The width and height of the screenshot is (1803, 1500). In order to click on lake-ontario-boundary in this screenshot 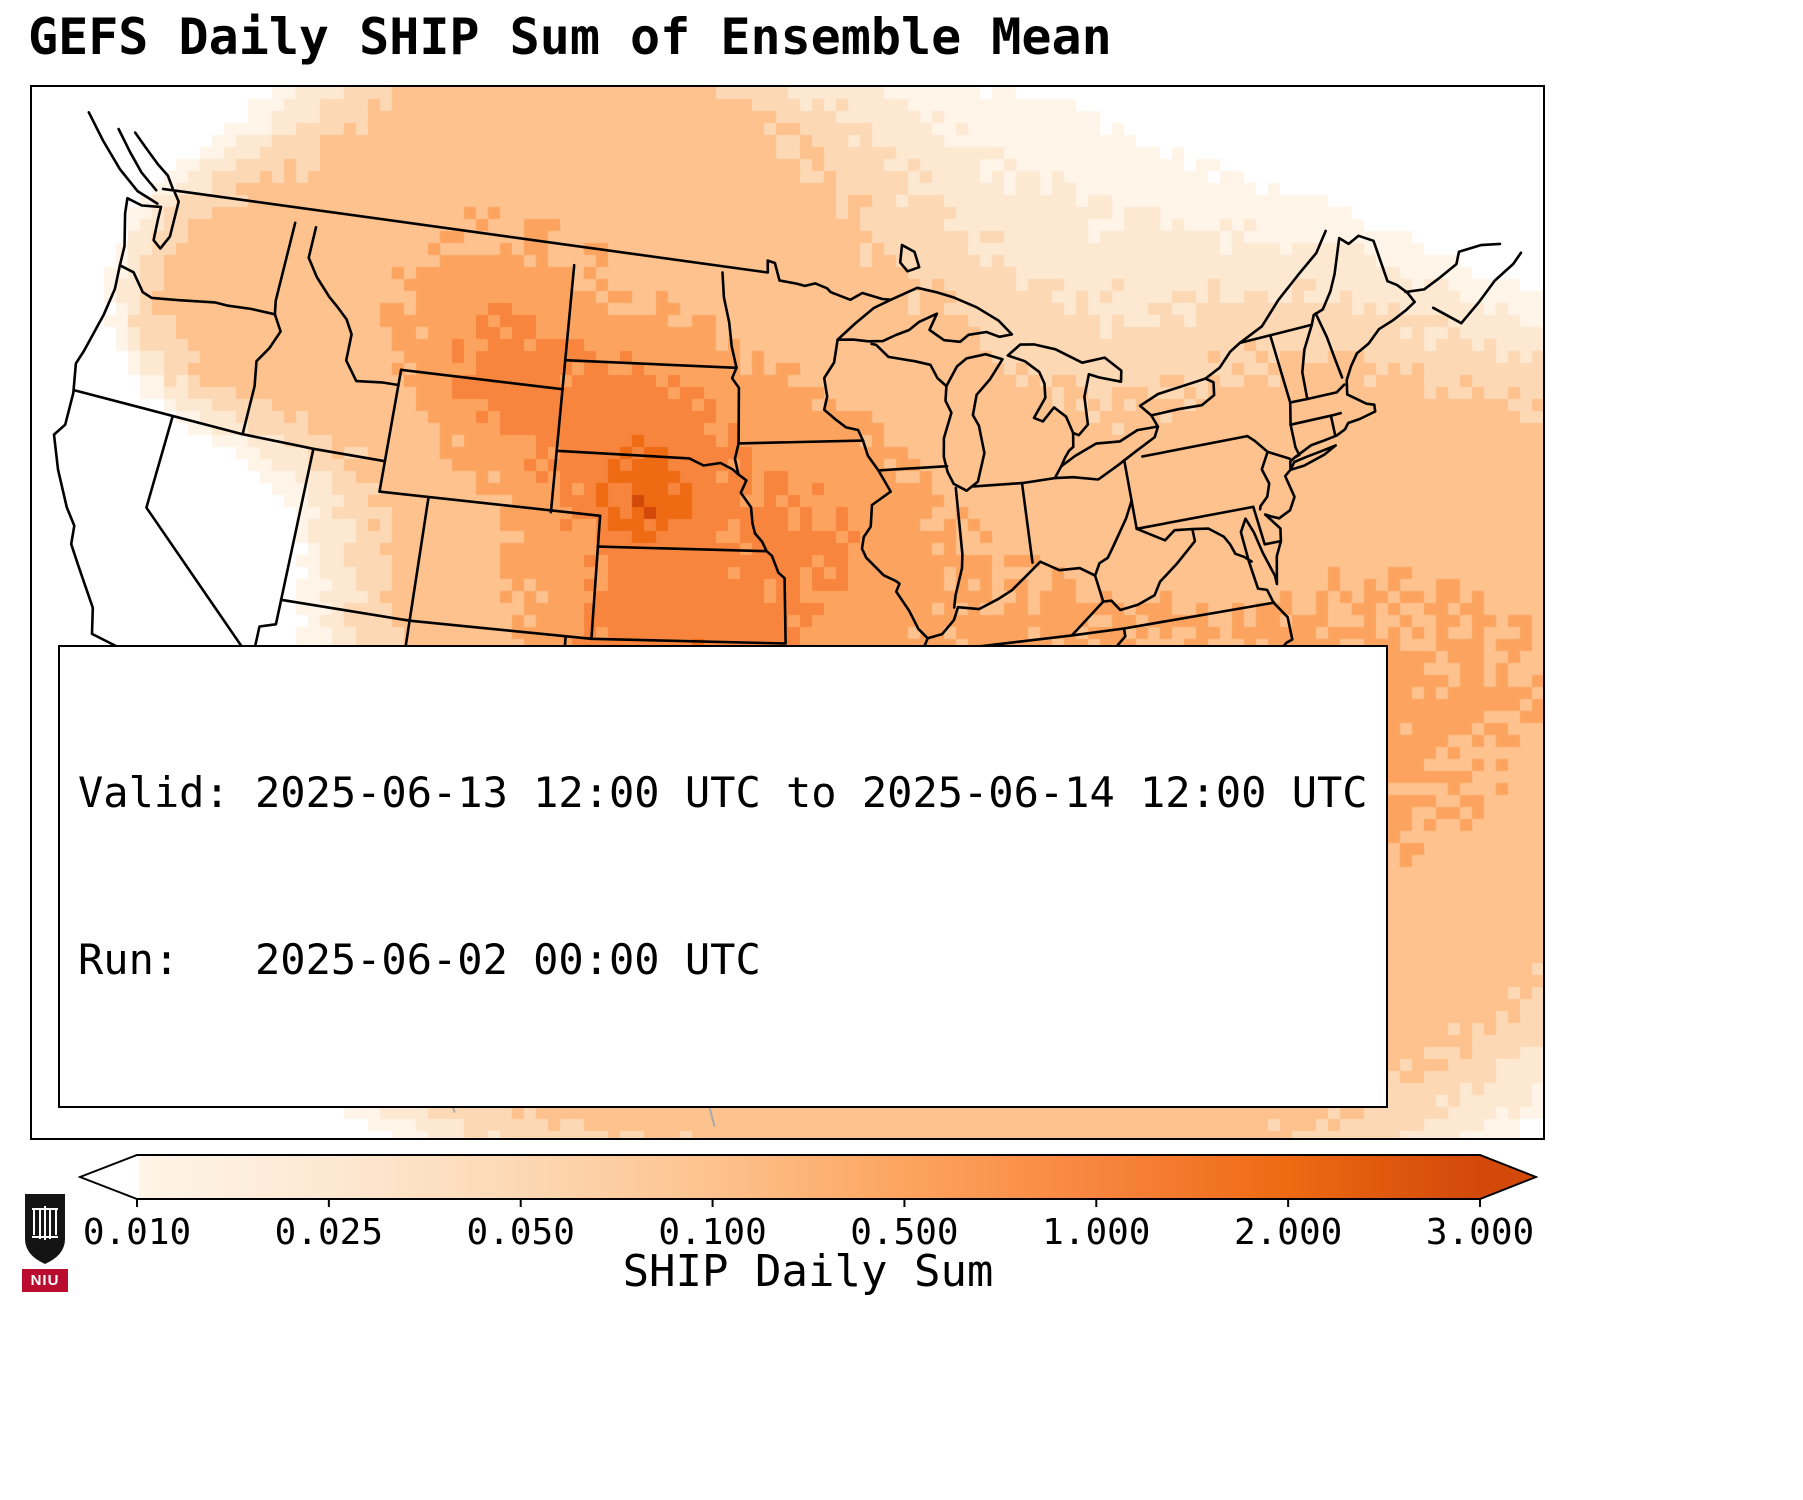, I will do `click(1177, 397)`.